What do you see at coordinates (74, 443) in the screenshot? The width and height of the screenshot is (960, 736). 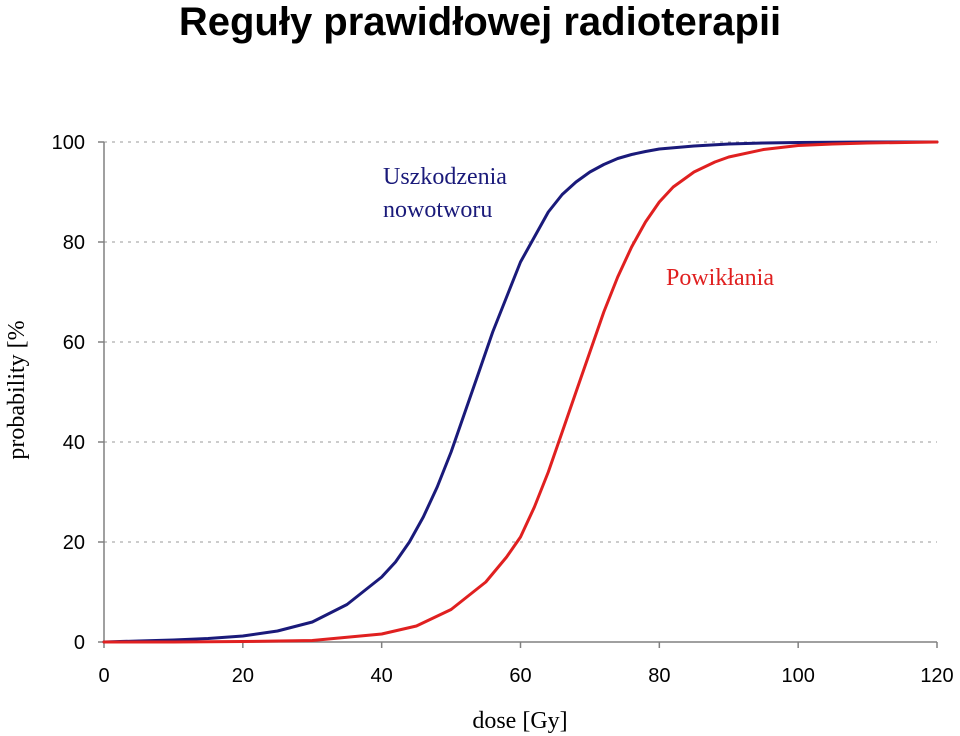 I see `y-tick-label: 40` at bounding box center [74, 443].